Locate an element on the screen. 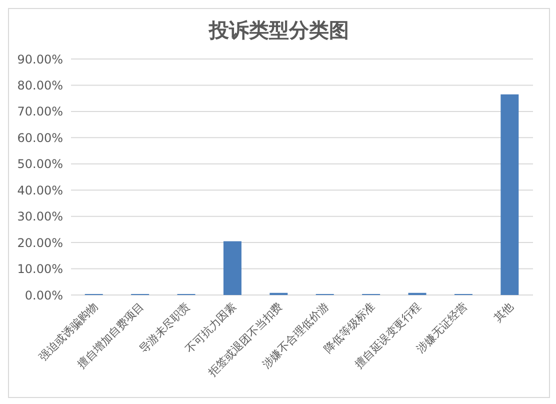 The height and width of the screenshot is (404, 556). y-tick-label: 30.00% is located at coordinates (40, 217).